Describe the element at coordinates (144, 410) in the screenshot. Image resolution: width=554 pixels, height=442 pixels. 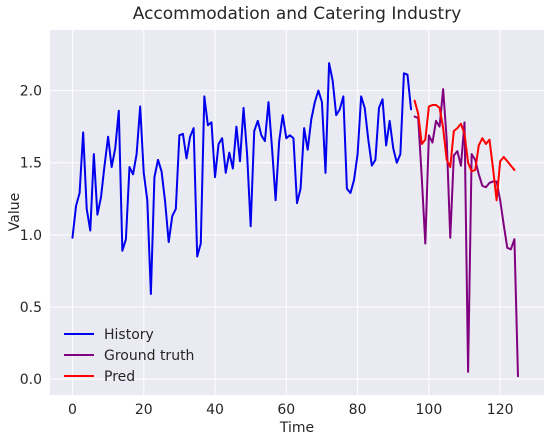
I see `x-tick-label: 20` at that location.